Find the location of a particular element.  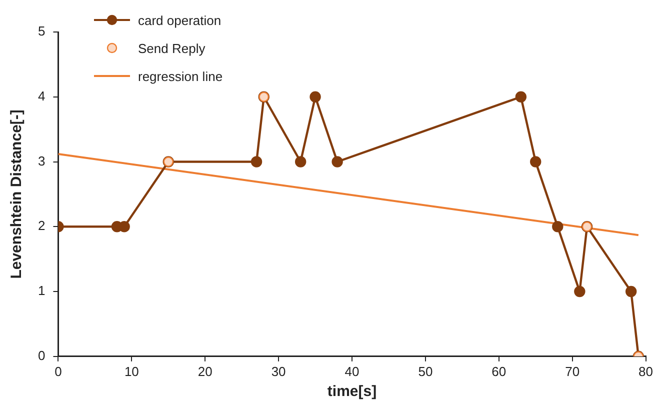

x-tick-label: 30 is located at coordinates (278, 371).